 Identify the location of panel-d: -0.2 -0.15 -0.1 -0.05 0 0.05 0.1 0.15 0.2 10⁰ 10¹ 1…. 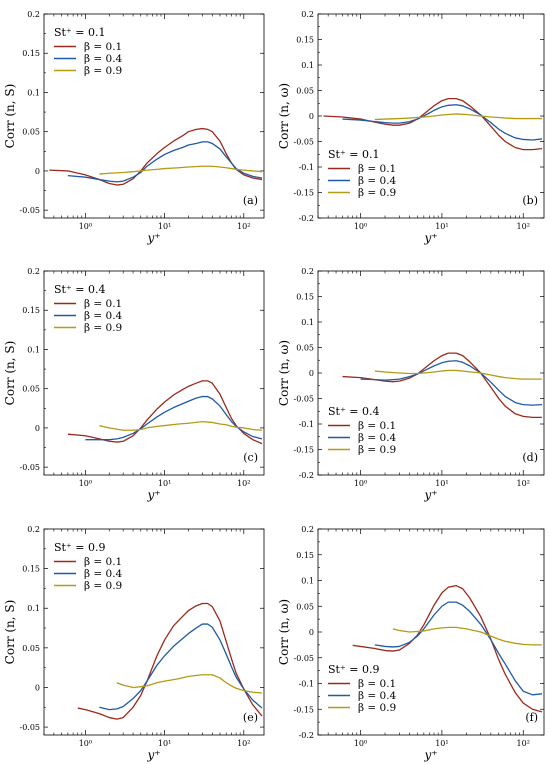
(411, 384).